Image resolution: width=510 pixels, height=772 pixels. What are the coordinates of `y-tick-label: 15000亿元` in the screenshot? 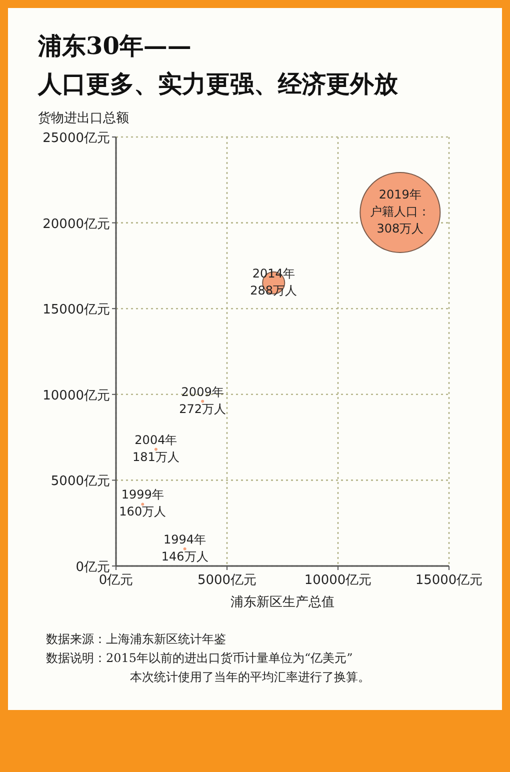 It's located at (76, 310).